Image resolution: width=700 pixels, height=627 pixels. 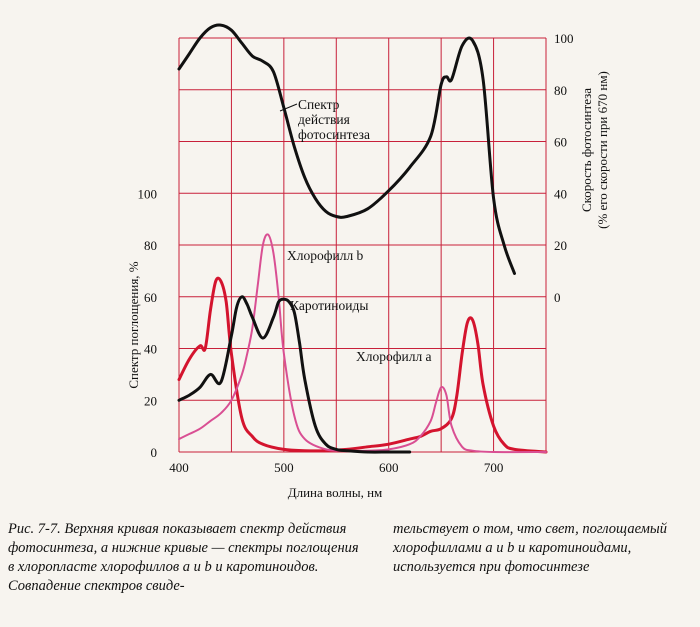 I want to click on y-right-tick-label: 40, so click(x=560, y=193).